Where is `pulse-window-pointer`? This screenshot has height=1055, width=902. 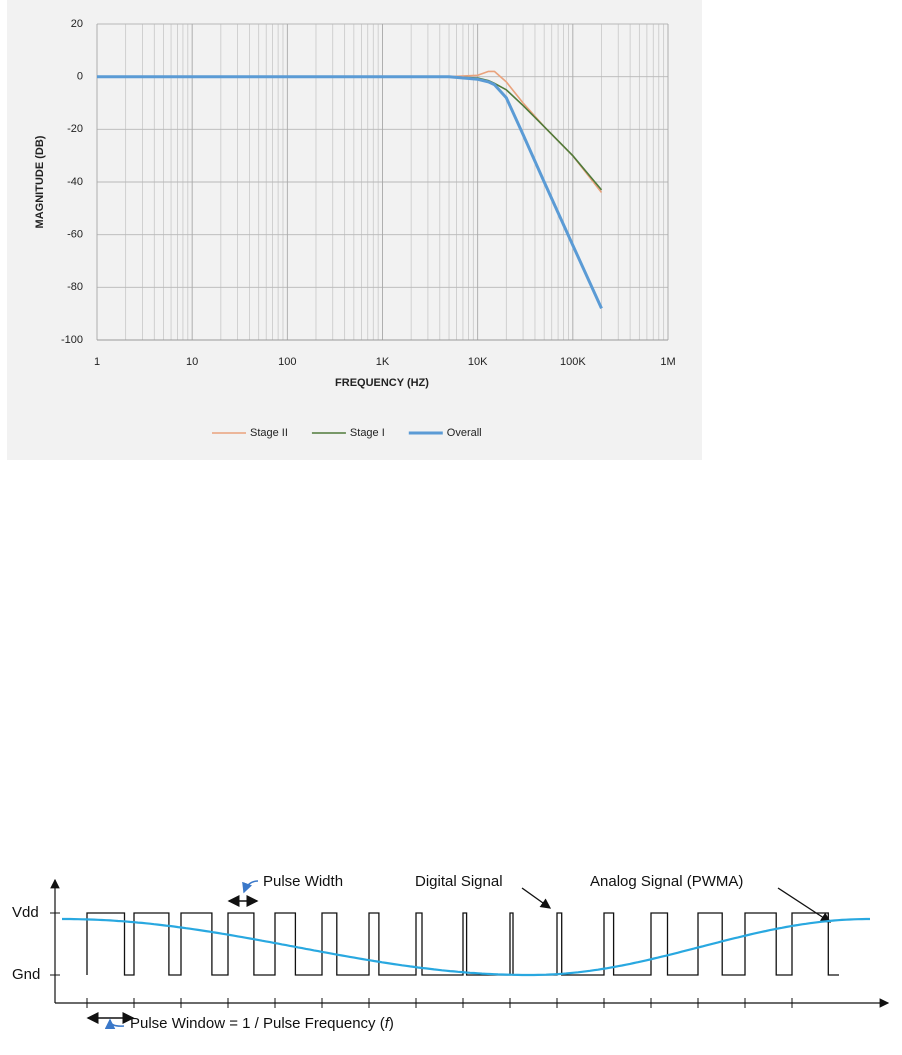
pulse-window-pointer is located at coordinates (114, 1024).